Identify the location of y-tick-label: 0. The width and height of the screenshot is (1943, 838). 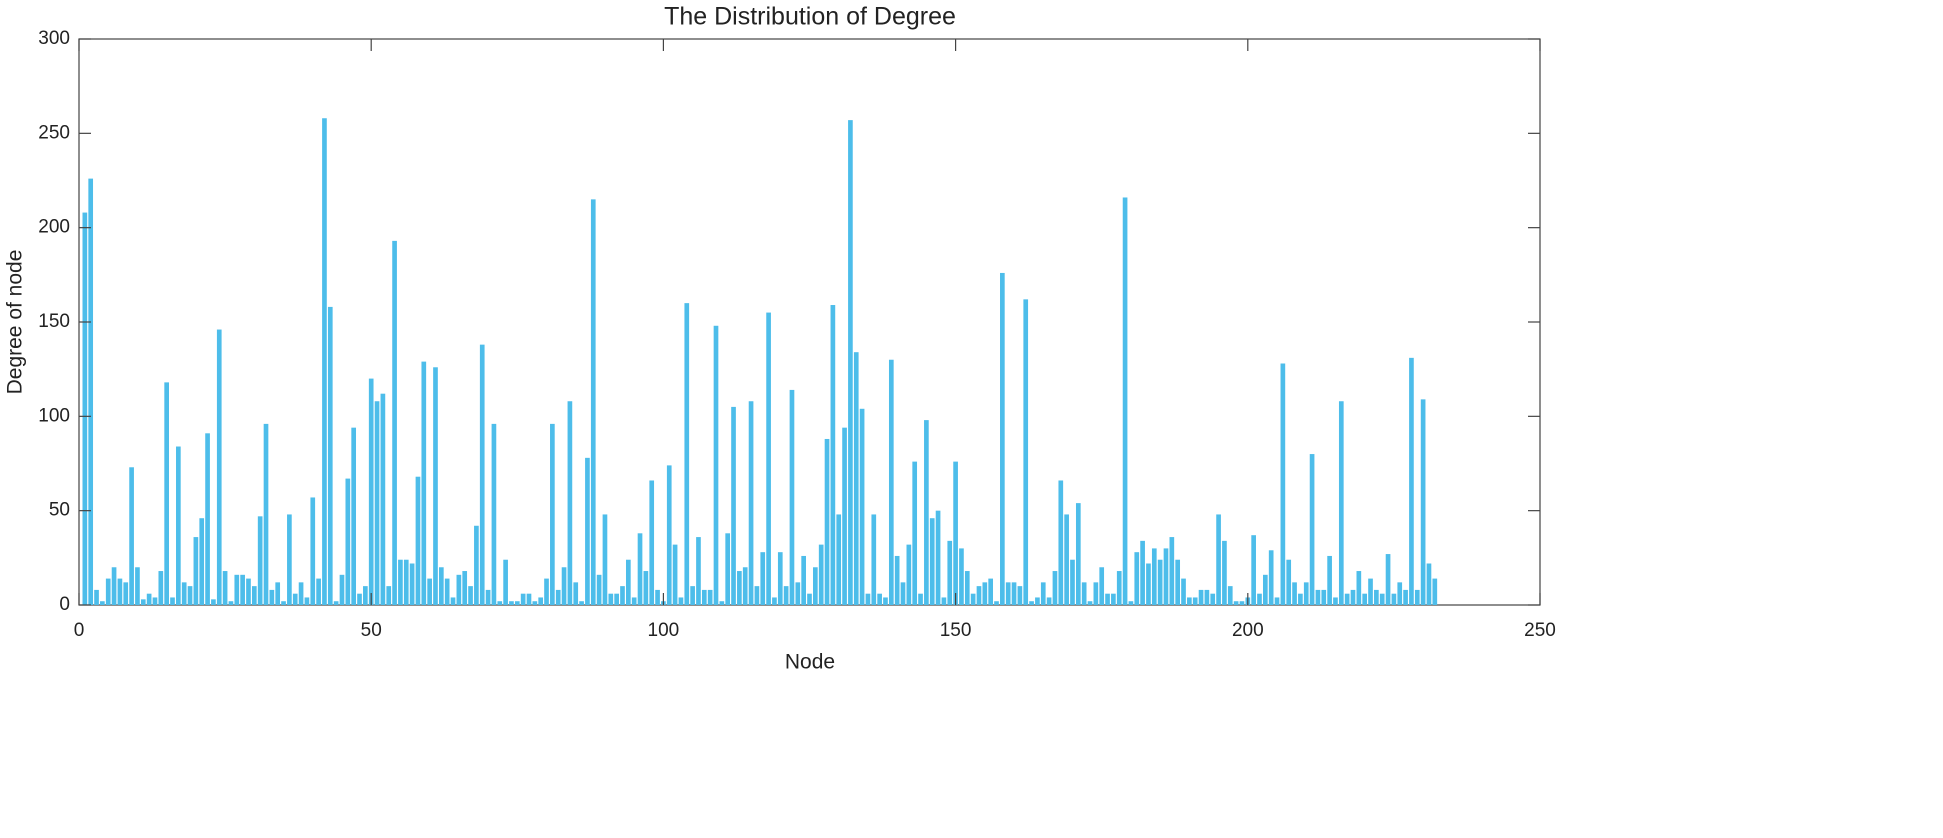
(64, 604).